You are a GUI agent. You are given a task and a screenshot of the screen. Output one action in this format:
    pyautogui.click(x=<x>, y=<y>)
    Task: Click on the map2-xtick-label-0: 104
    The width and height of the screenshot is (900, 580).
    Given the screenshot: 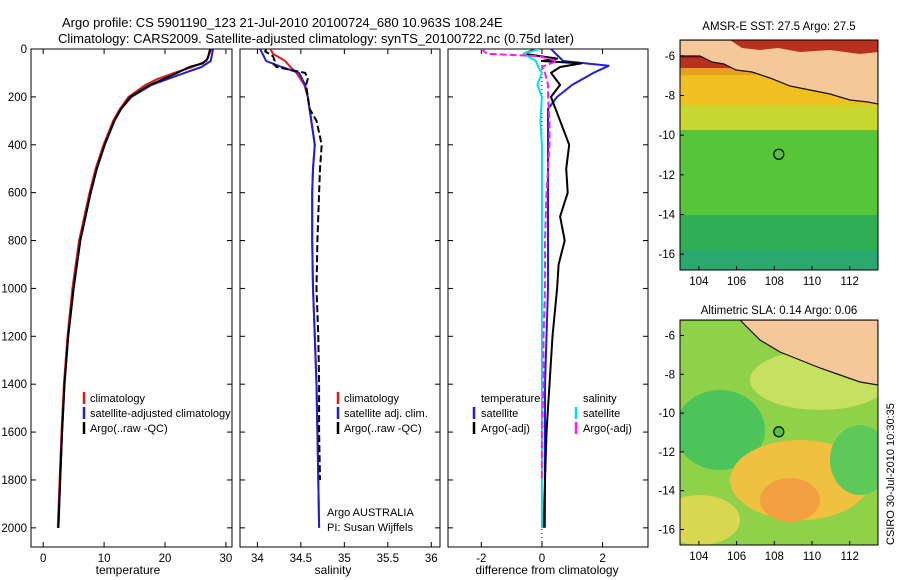 What is the action you would take?
    pyautogui.click(x=699, y=557)
    